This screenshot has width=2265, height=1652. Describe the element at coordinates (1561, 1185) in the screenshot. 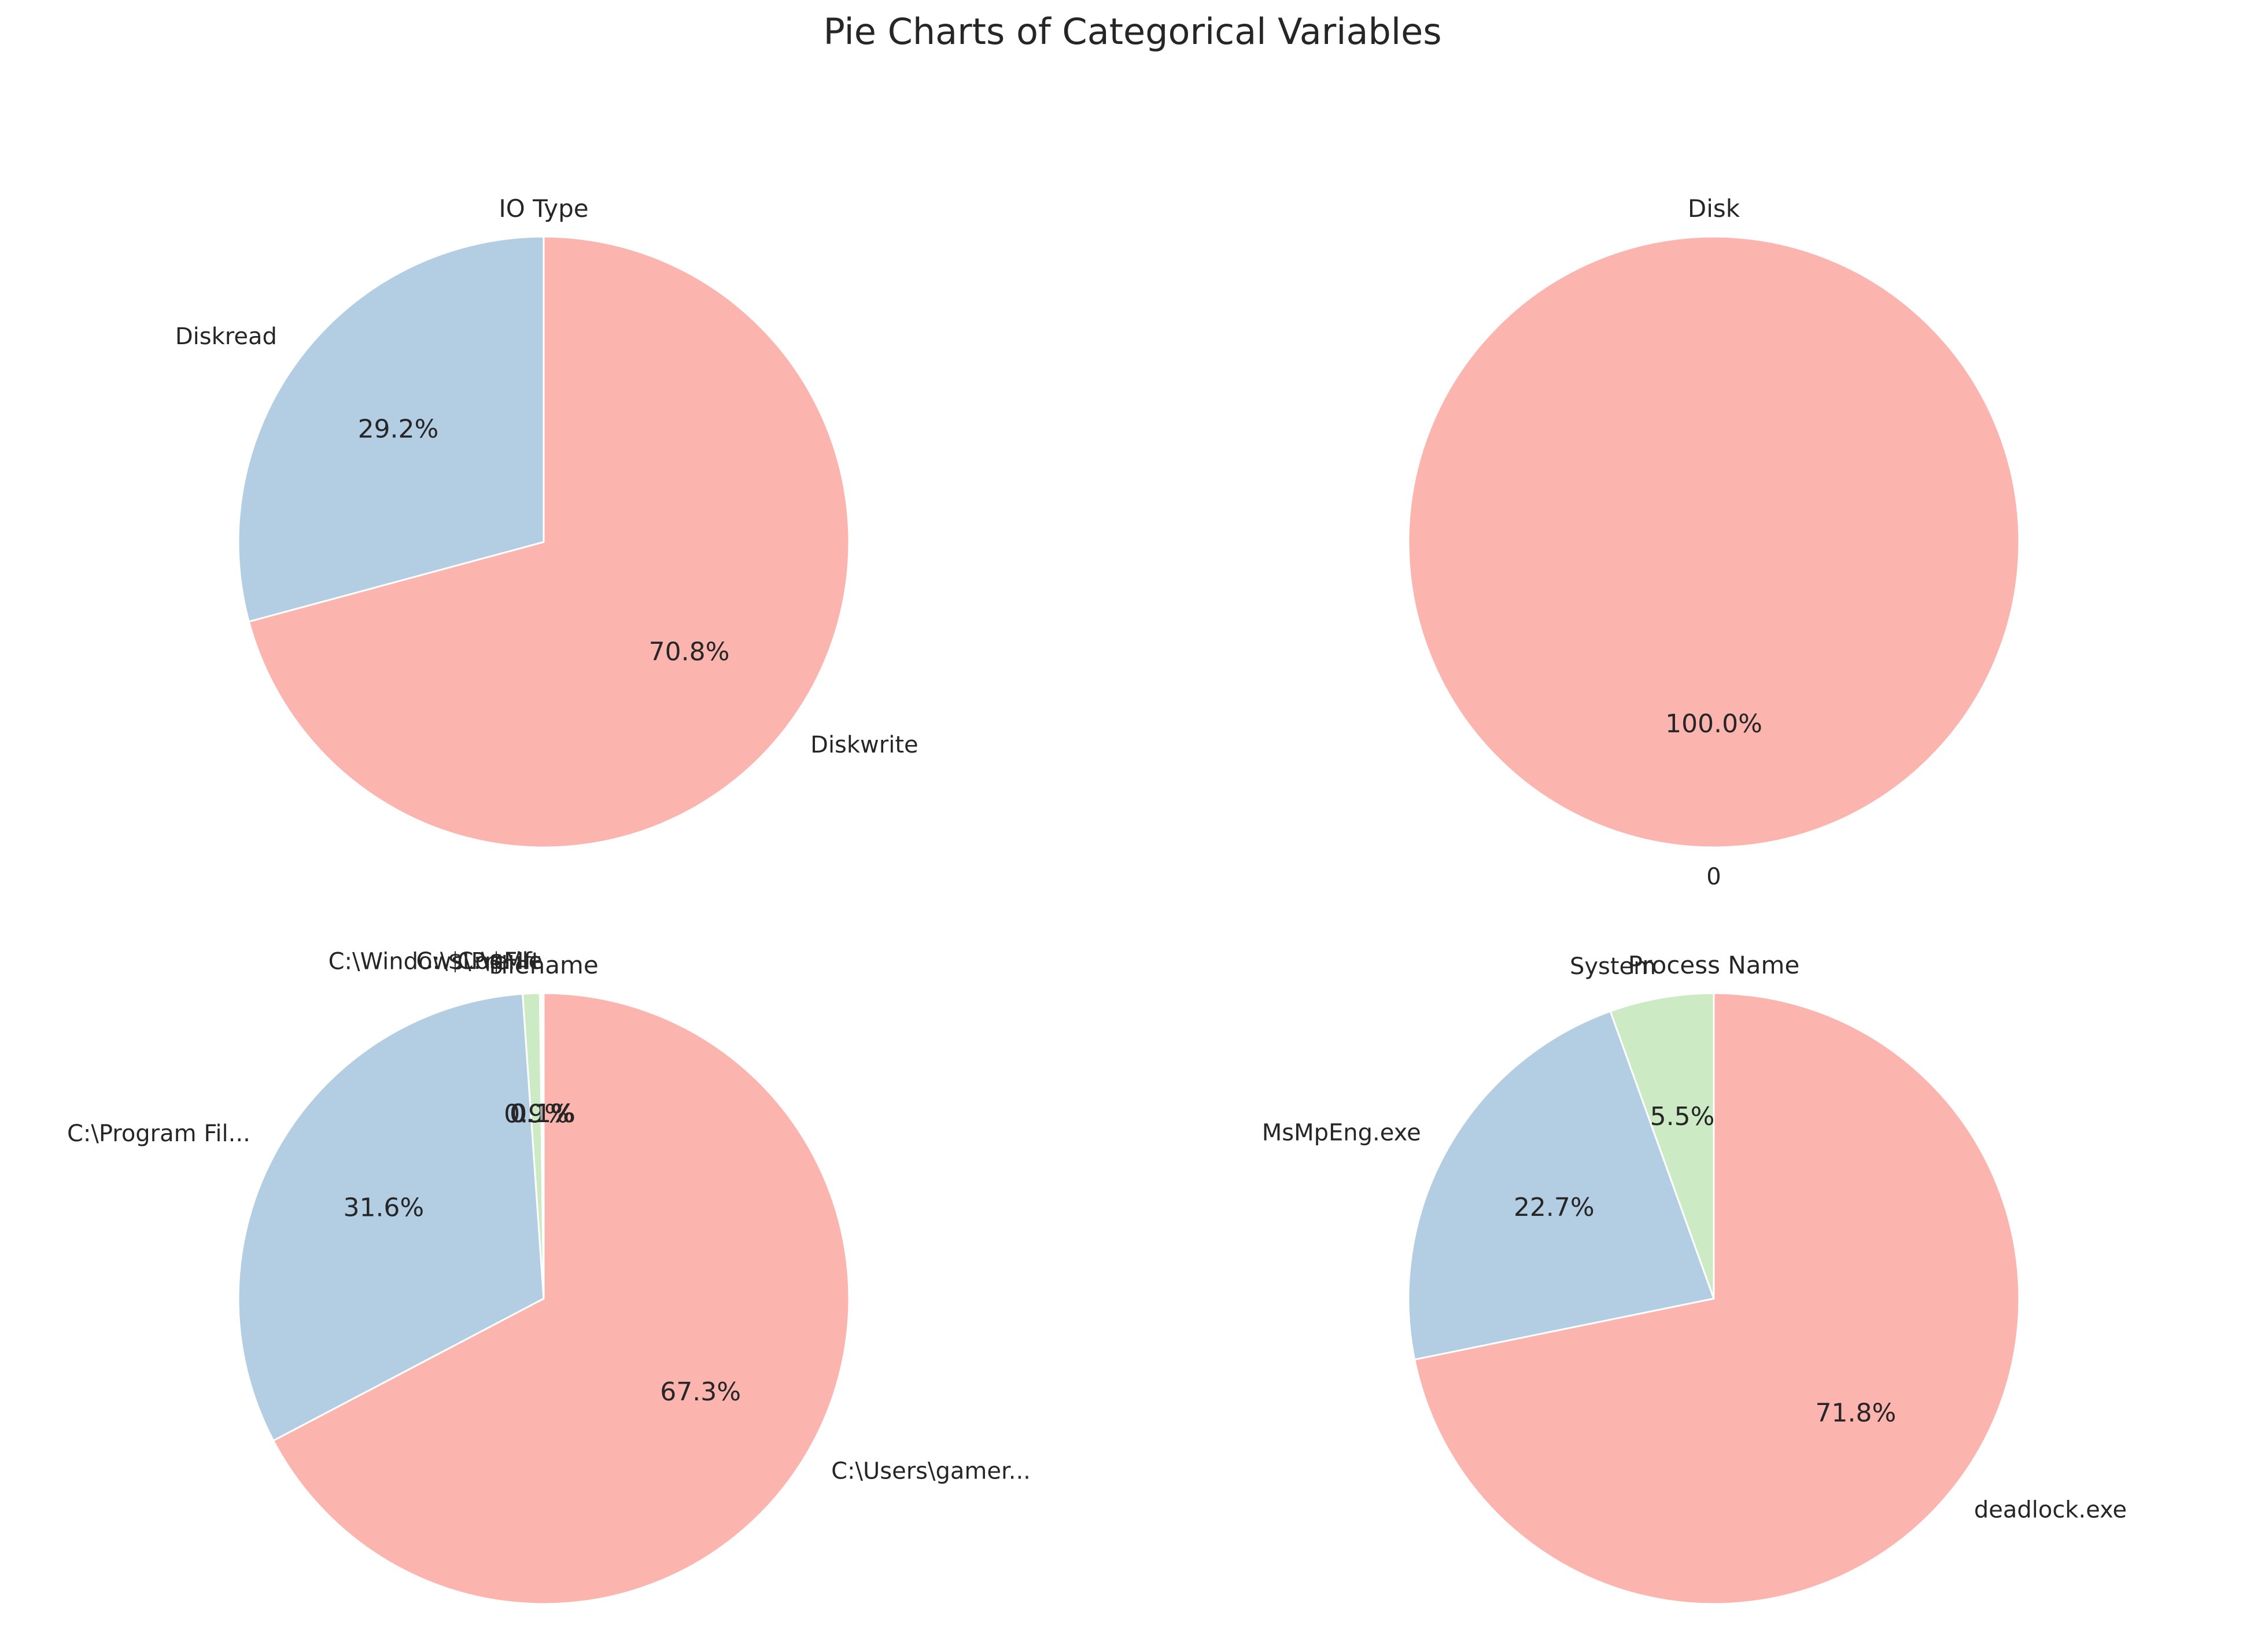

I see `pie-slice-msmpeng-exe` at that location.